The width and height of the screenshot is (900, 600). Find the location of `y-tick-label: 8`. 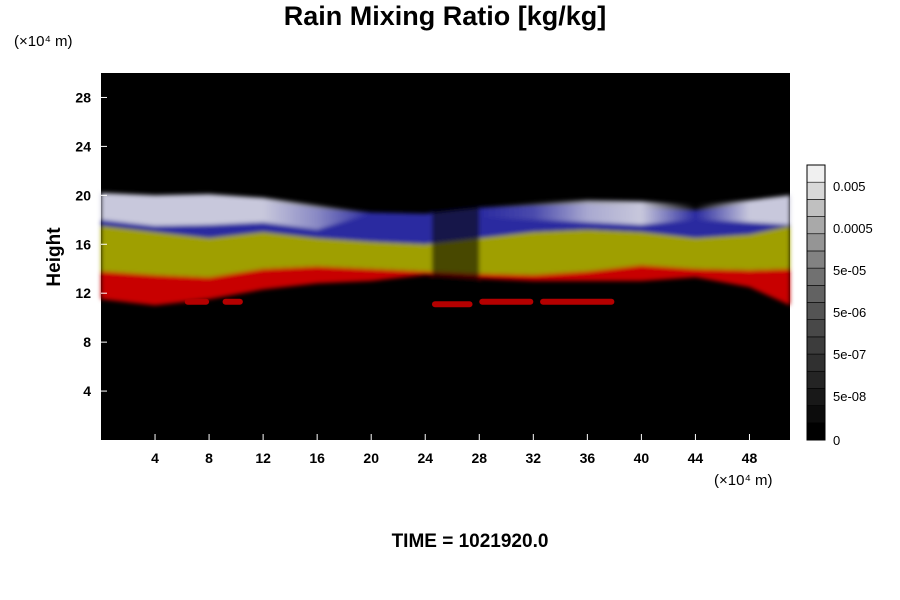

y-tick-label: 8 is located at coordinates (87, 342).